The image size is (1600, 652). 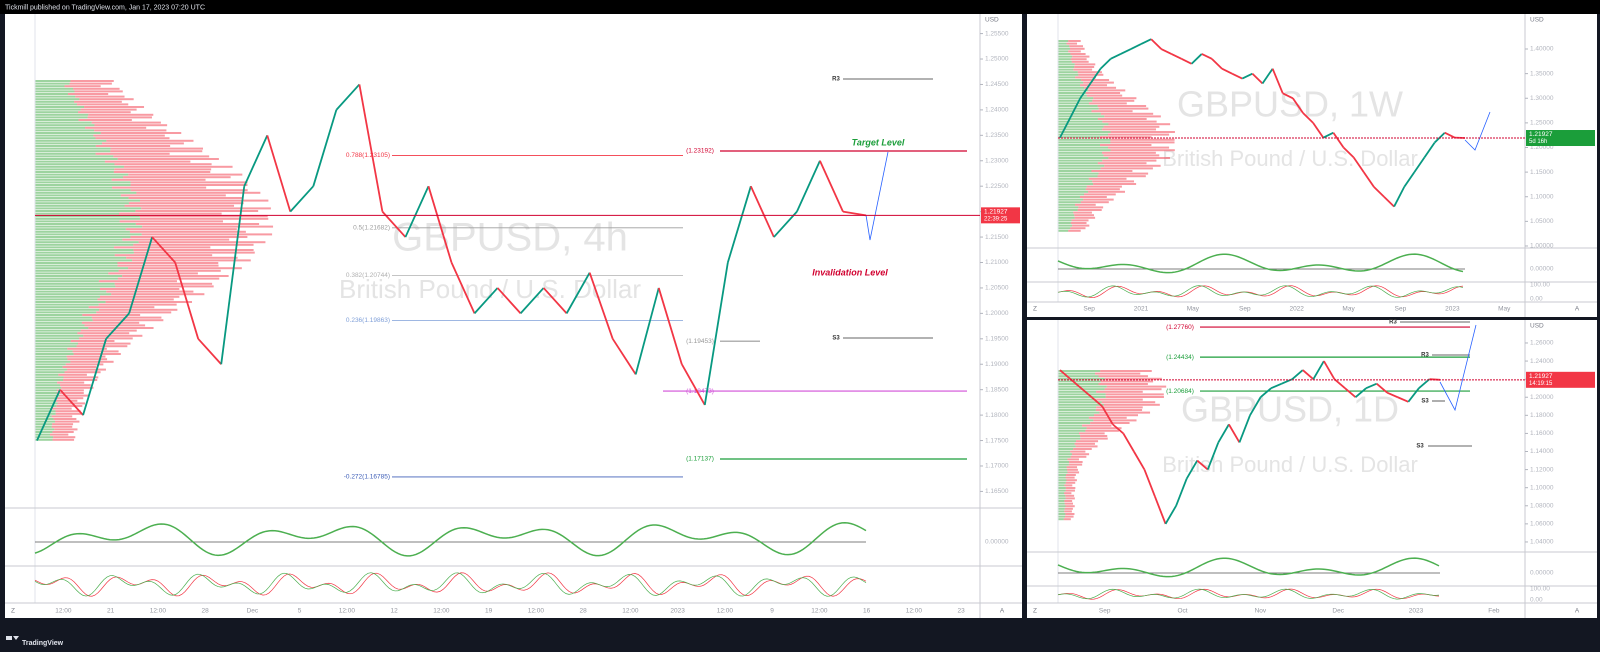 I want to click on y-tick-label: 1.15000, so click(x=1542, y=172).